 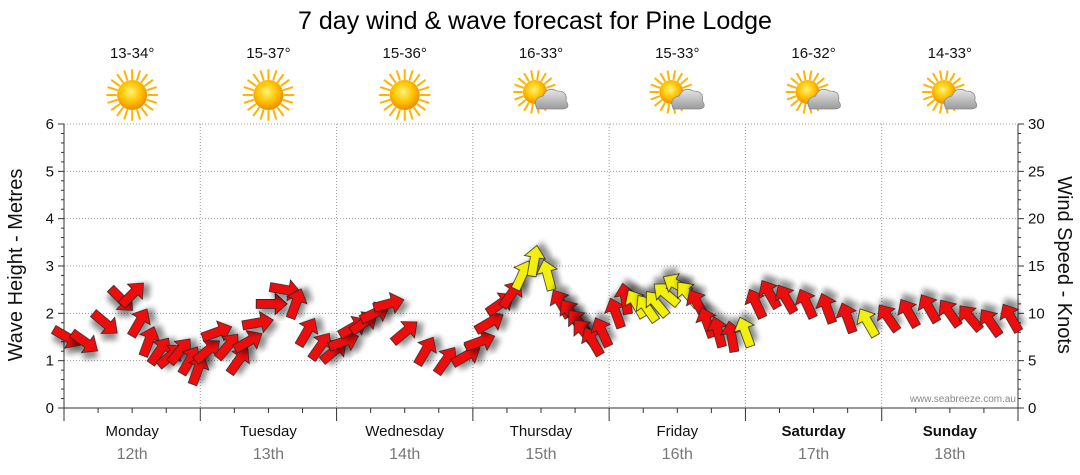 I want to click on temperature-label: 15-37°, so click(x=268, y=53).